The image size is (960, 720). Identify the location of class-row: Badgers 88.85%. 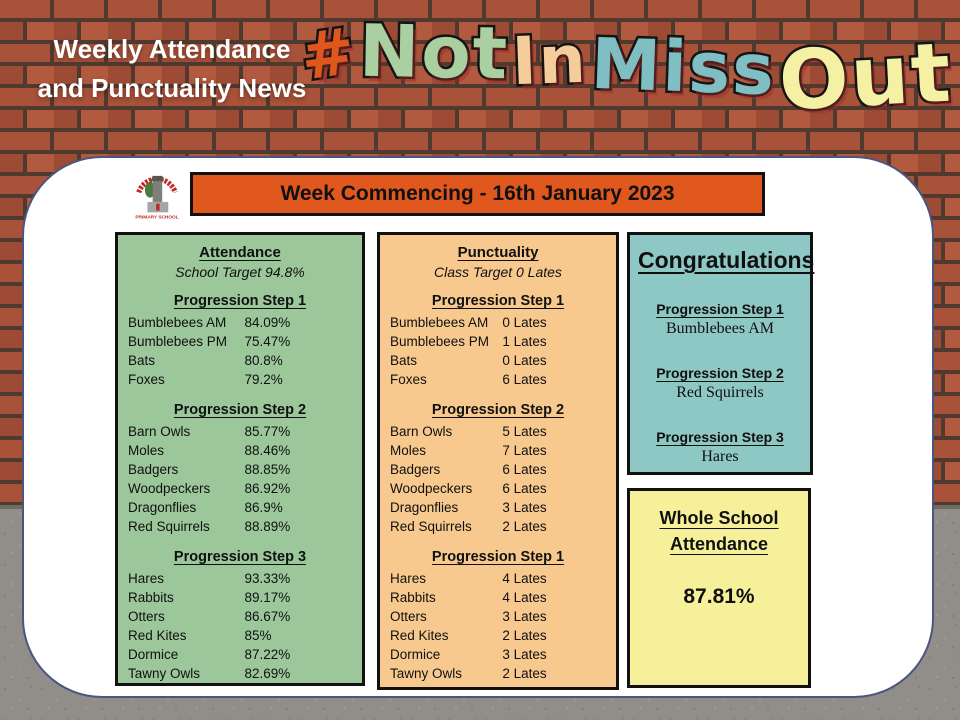
(240, 469).